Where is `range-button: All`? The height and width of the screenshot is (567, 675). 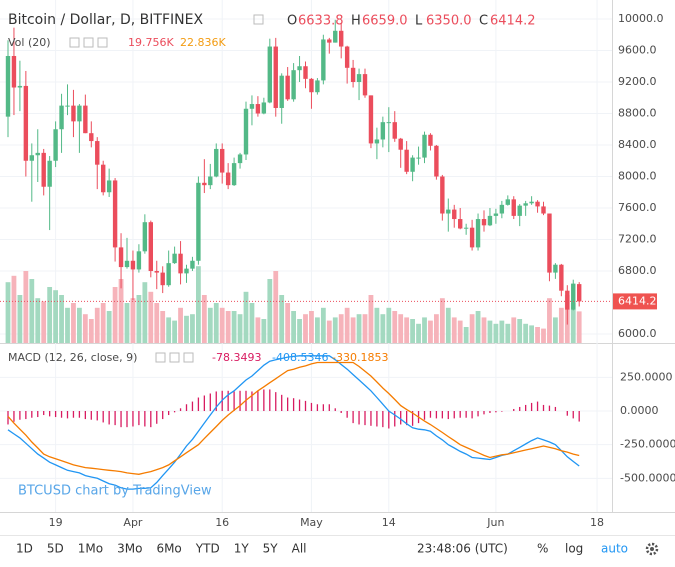
range-button: All is located at coordinates (299, 549).